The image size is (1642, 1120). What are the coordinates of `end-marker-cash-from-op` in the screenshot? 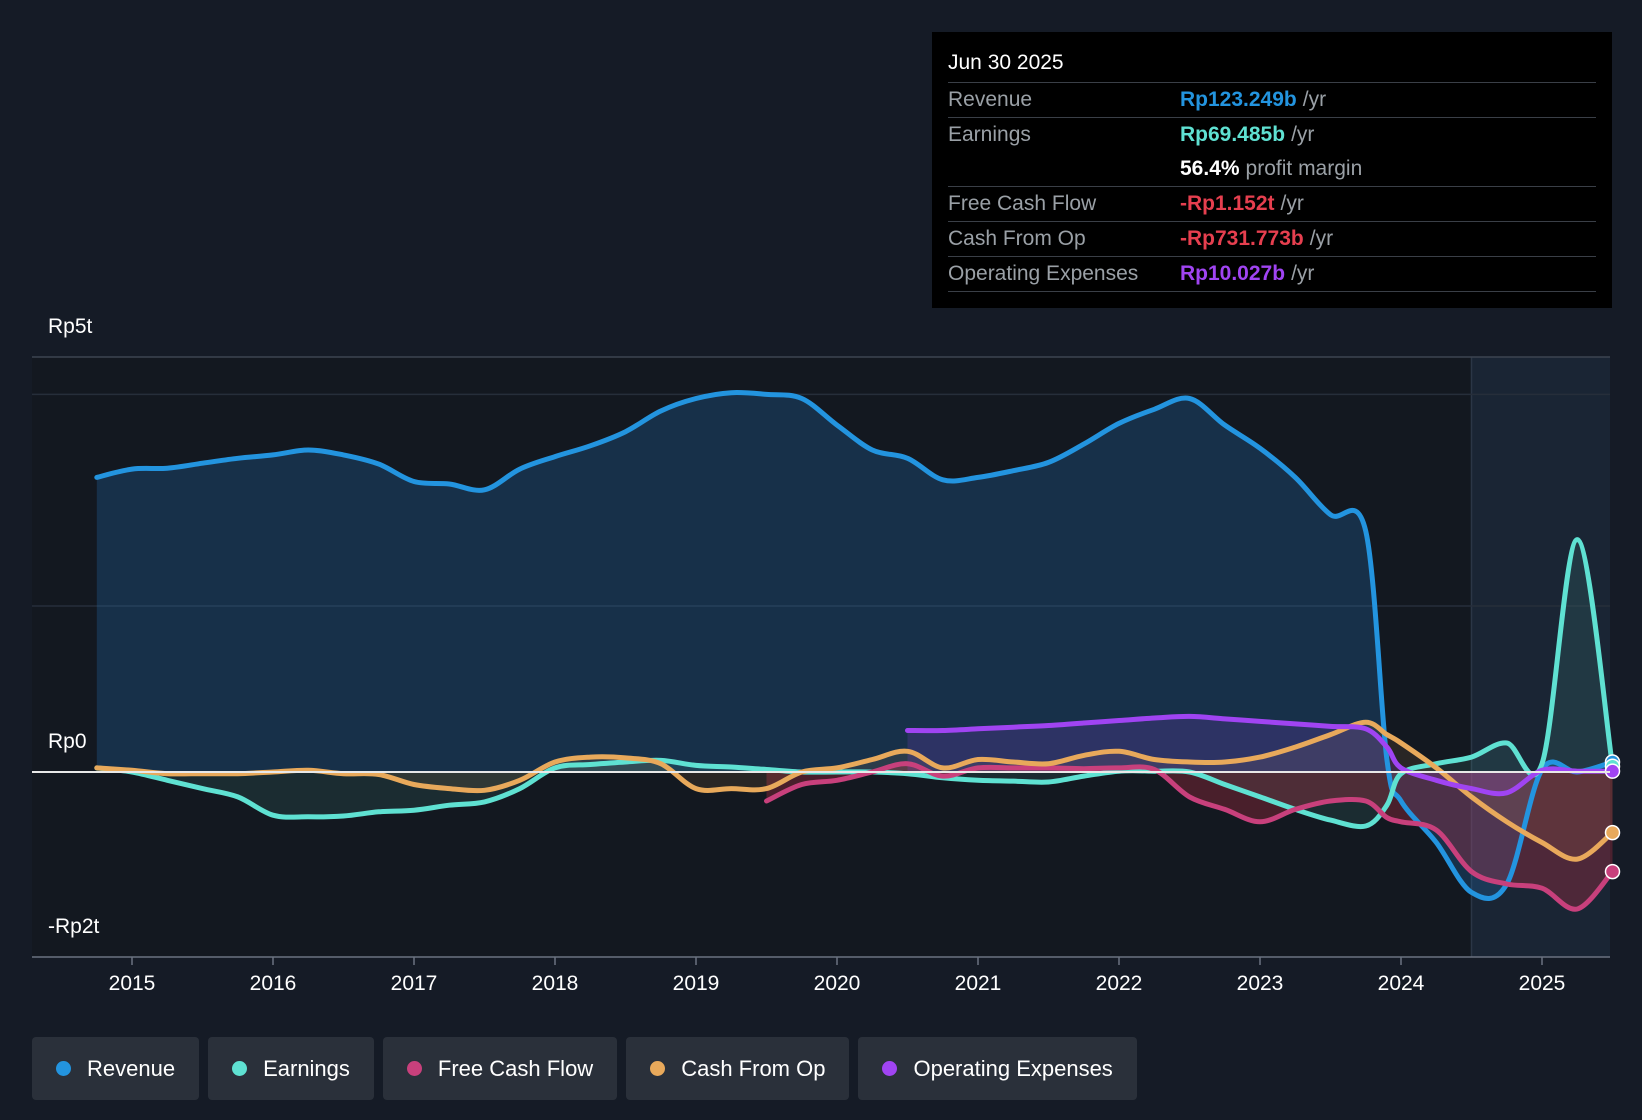 It's located at (1612, 832).